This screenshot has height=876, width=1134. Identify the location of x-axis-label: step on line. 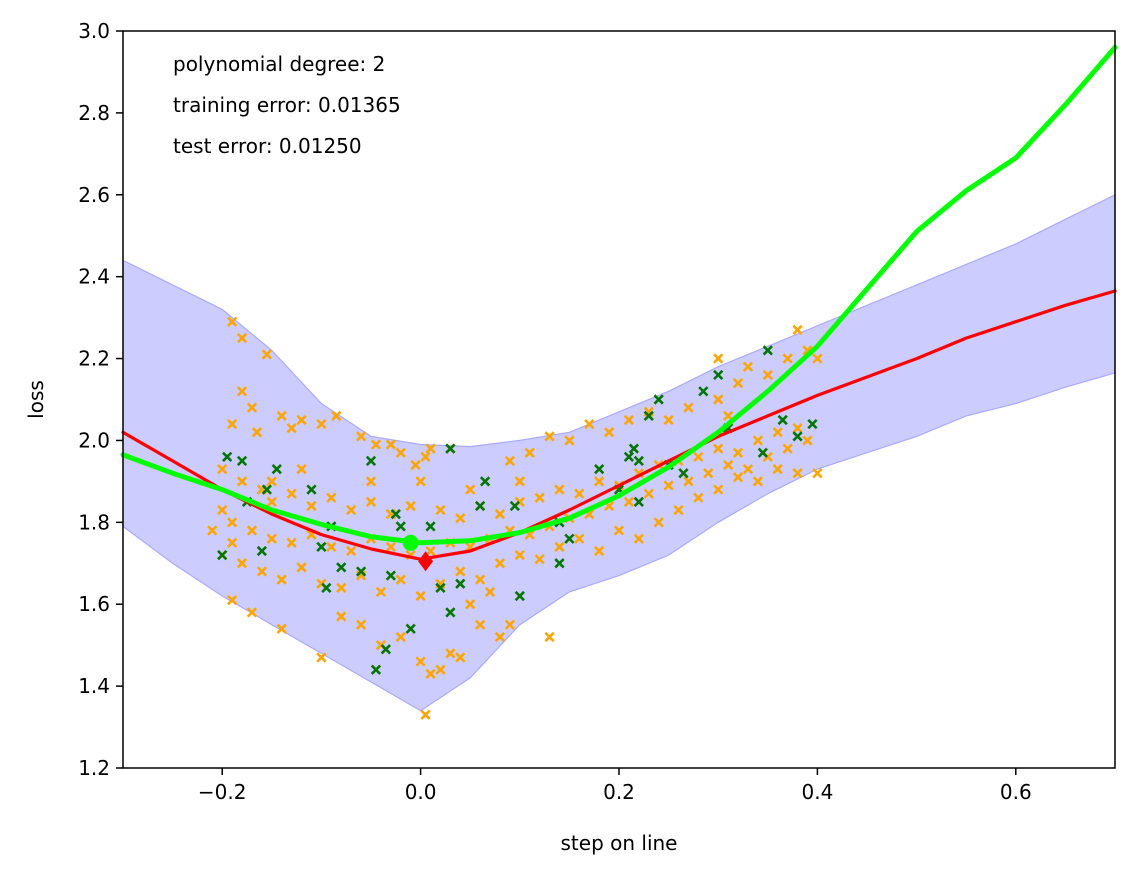
(619, 843).